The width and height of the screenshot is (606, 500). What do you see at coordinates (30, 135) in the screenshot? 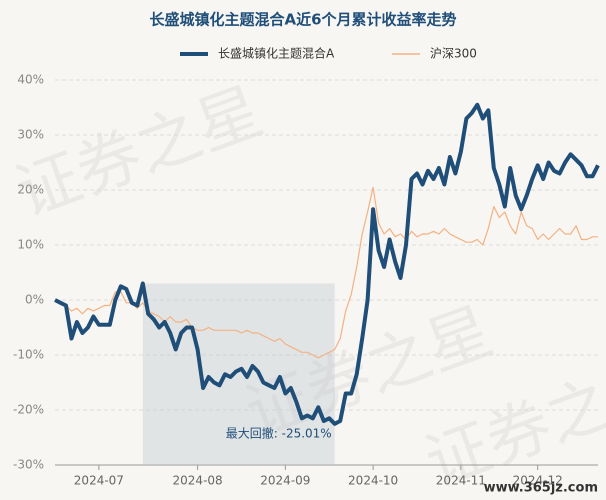
I see `y-tick-label: 30%` at bounding box center [30, 135].